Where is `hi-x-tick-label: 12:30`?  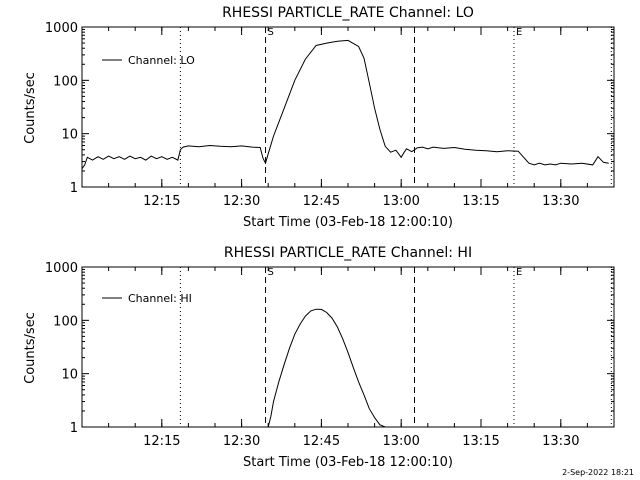
hi-x-tick-label: 12:30 is located at coordinates (241, 441).